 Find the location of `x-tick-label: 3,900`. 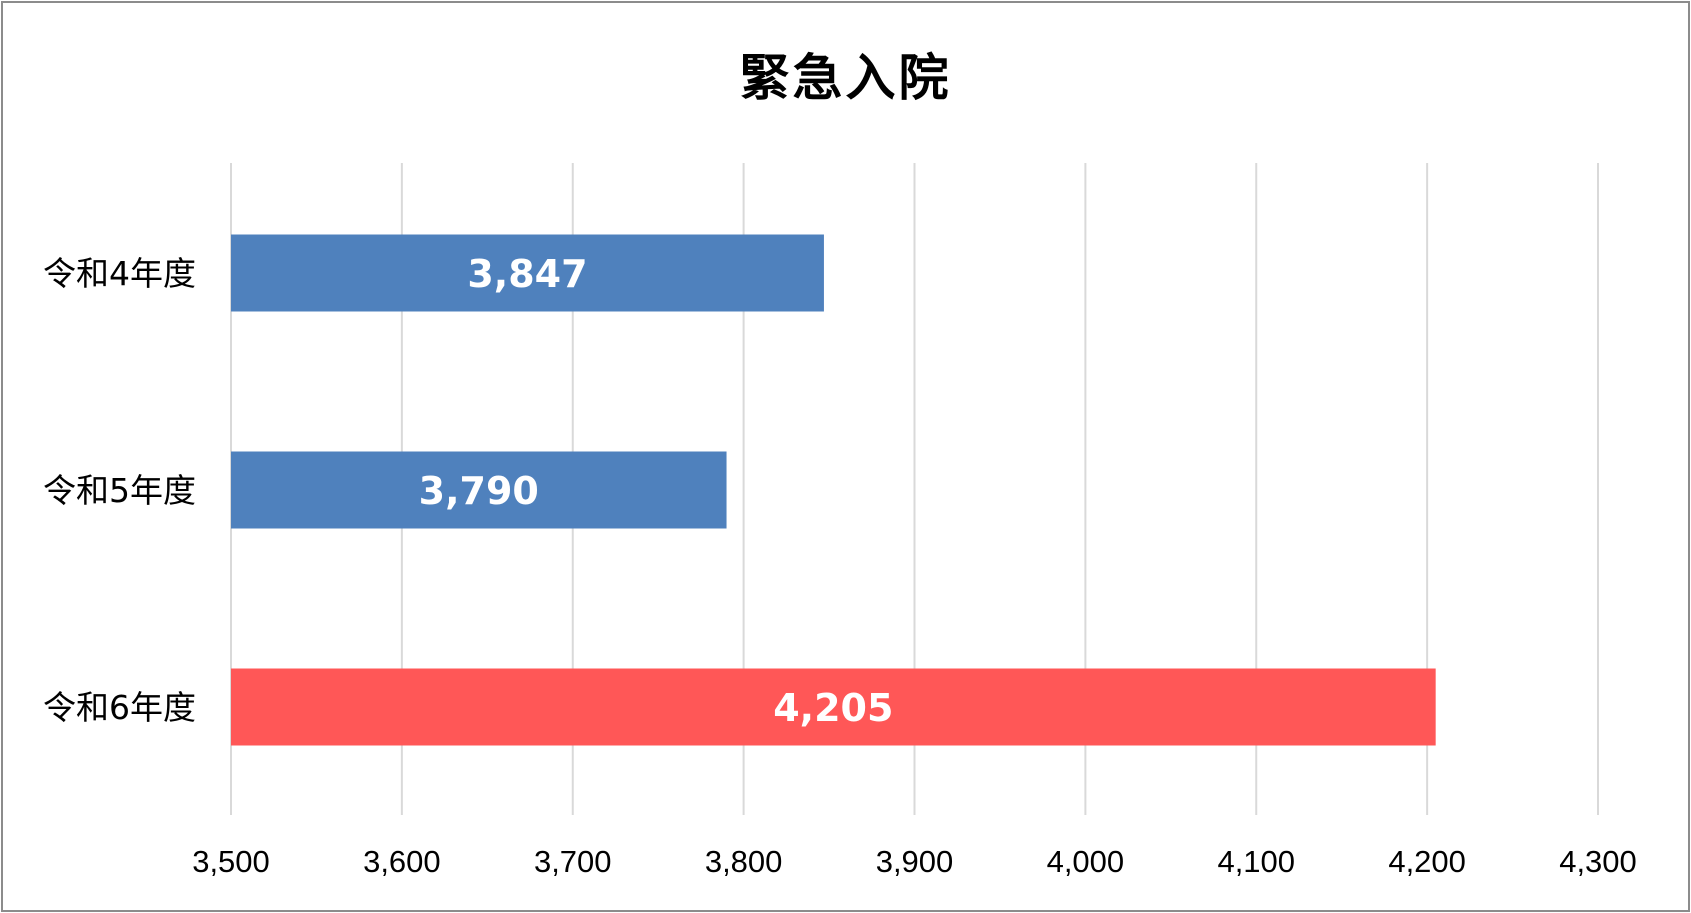

x-tick-label: 3,900 is located at coordinates (915, 861).